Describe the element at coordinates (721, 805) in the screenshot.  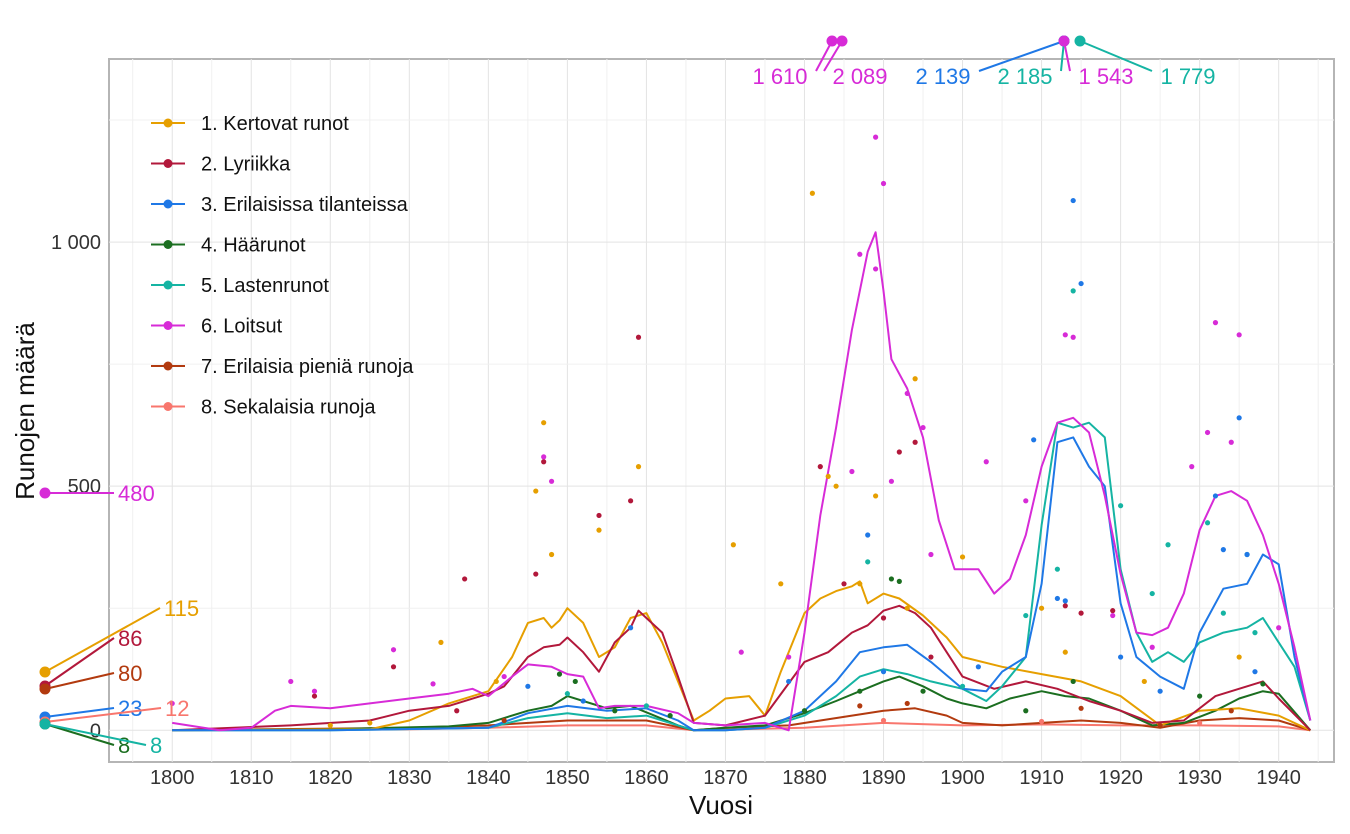
I see `x-axis-title: Vuosi` at that location.